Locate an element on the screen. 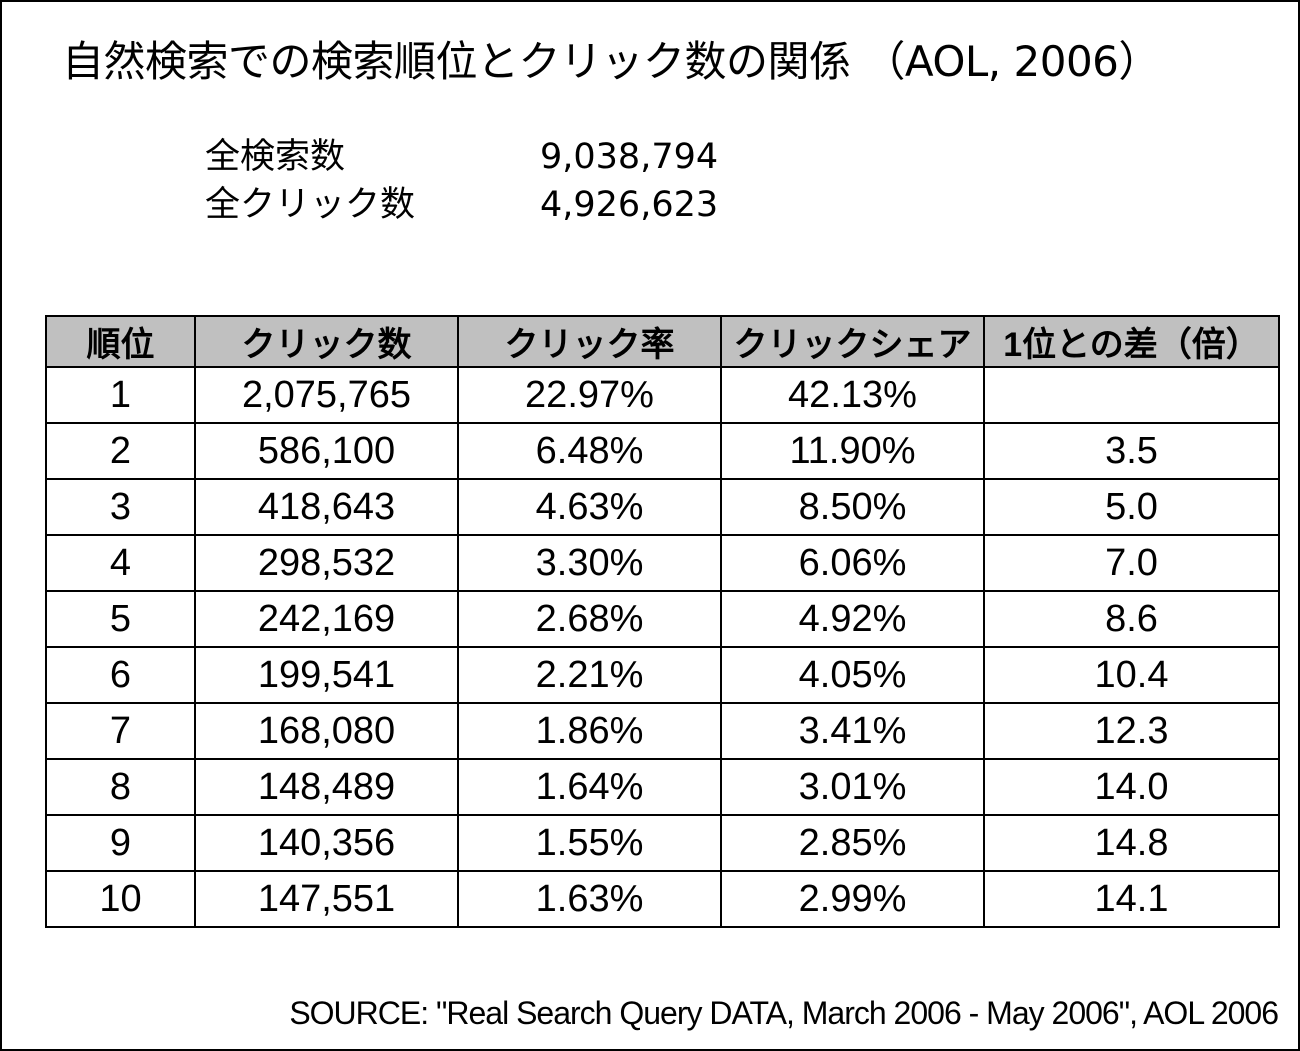 The height and width of the screenshot is (1051, 1300). cell-rank: 8 is located at coordinates (120, 787).